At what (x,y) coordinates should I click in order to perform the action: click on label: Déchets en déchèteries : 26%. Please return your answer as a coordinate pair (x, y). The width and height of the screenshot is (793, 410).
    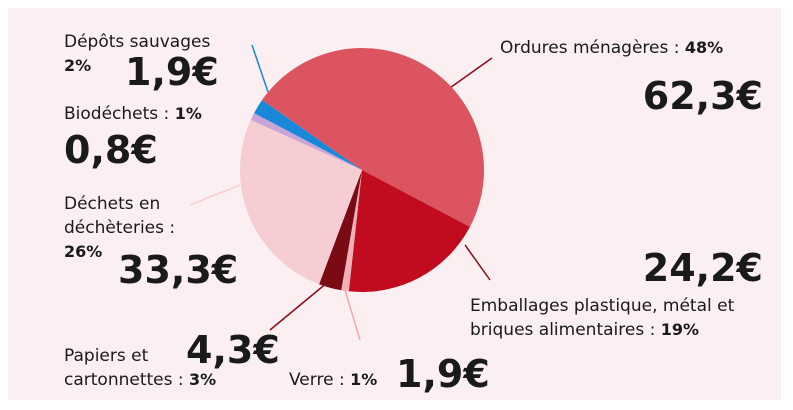
    Looking at the image, I should click on (129, 228).